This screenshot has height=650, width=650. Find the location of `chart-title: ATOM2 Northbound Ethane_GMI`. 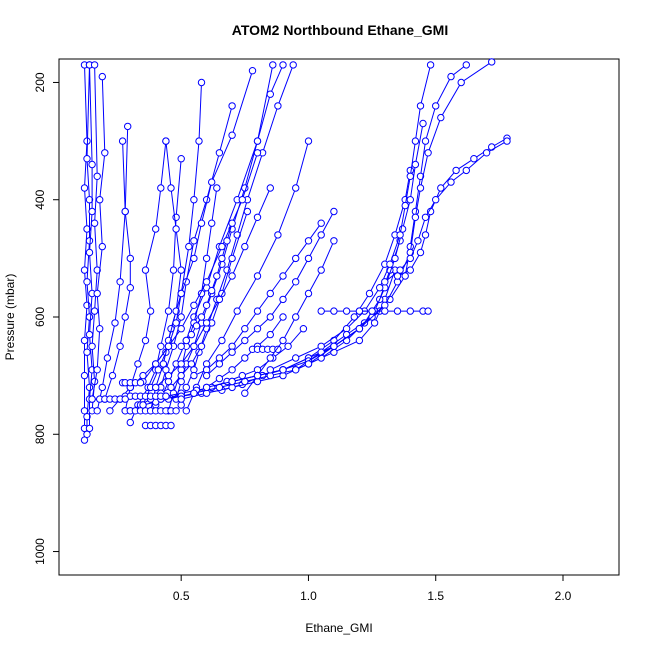

chart-title: ATOM2 Northbound Ethane_GMI is located at coordinates (340, 30).